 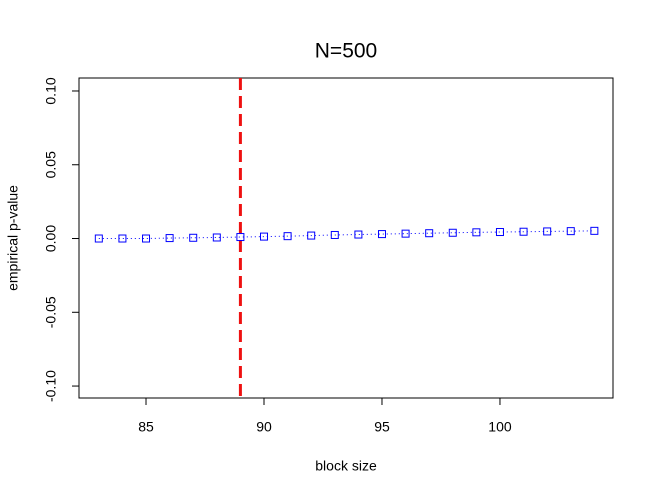 I want to click on y-tick-label: -0.05, so click(x=51, y=312).